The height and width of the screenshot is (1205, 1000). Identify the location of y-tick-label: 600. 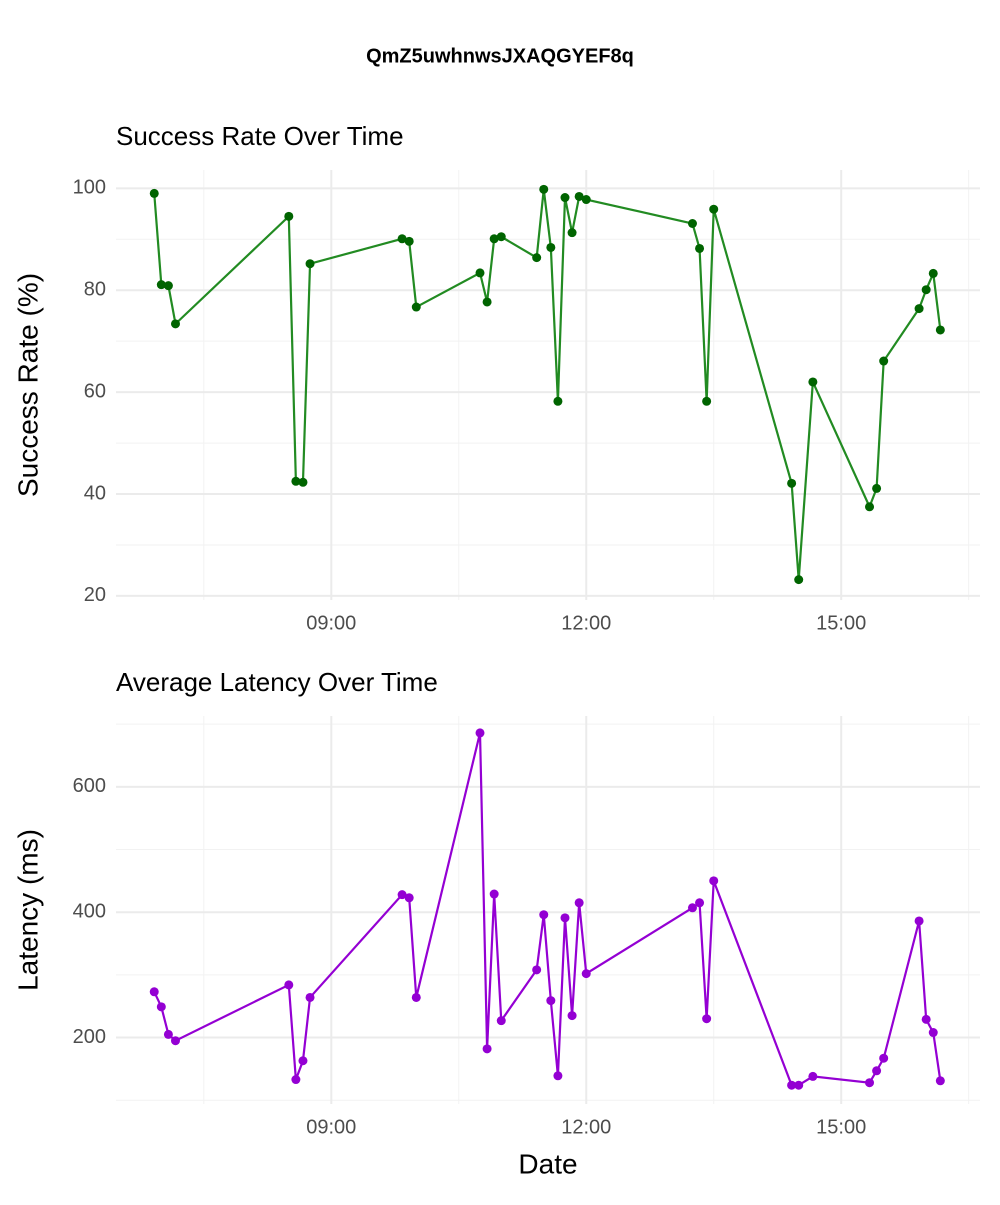
(89, 786).